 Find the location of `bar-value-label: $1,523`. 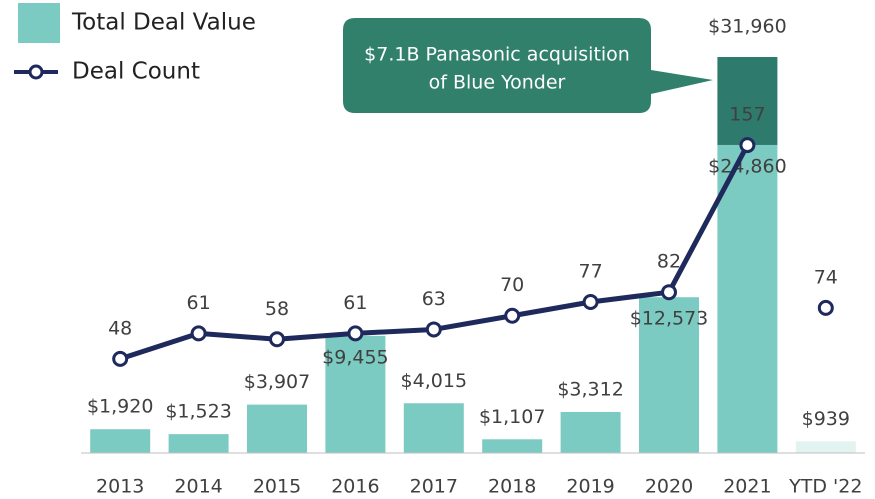

bar-value-label: $1,523 is located at coordinates (198, 412).